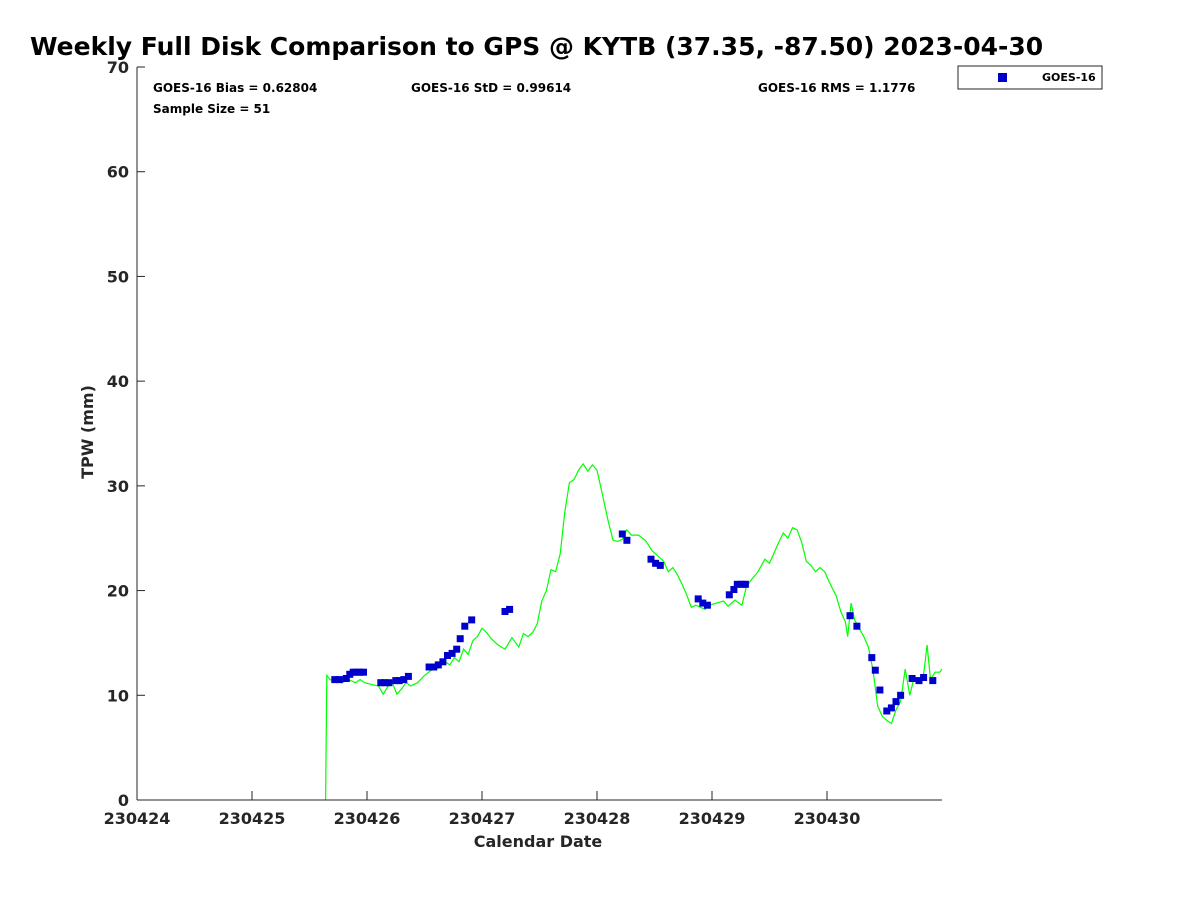 The image size is (1200, 900). I want to click on y-tick-label: 70, so click(118, 67).